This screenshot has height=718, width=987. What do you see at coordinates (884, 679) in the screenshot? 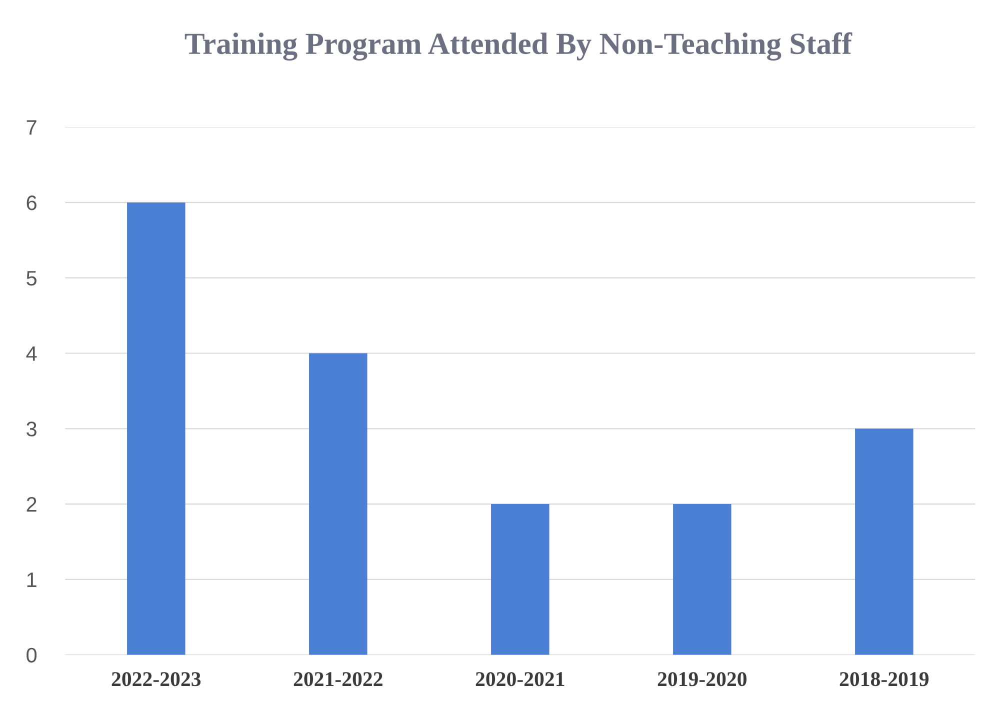
I see `x-tick-label: 2018-2019` at bounding box center [884, 679].